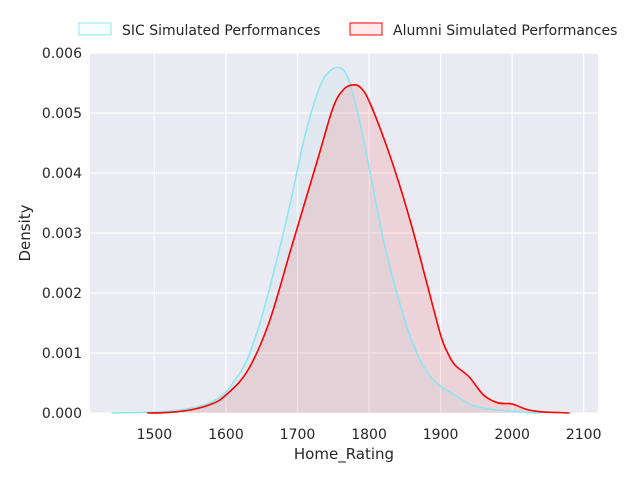 Image resolution: width=640 pixels, height=480 pixels. Describe the element at coordinates (221, 31) in the screenshot. I see `legend-label-sic: SIC Simulated Performances` at that location.